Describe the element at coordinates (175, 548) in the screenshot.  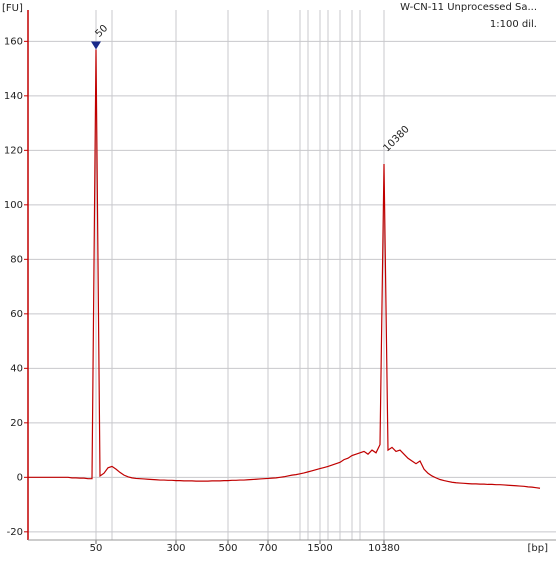
I see `x-tick-label: 300` at that location.